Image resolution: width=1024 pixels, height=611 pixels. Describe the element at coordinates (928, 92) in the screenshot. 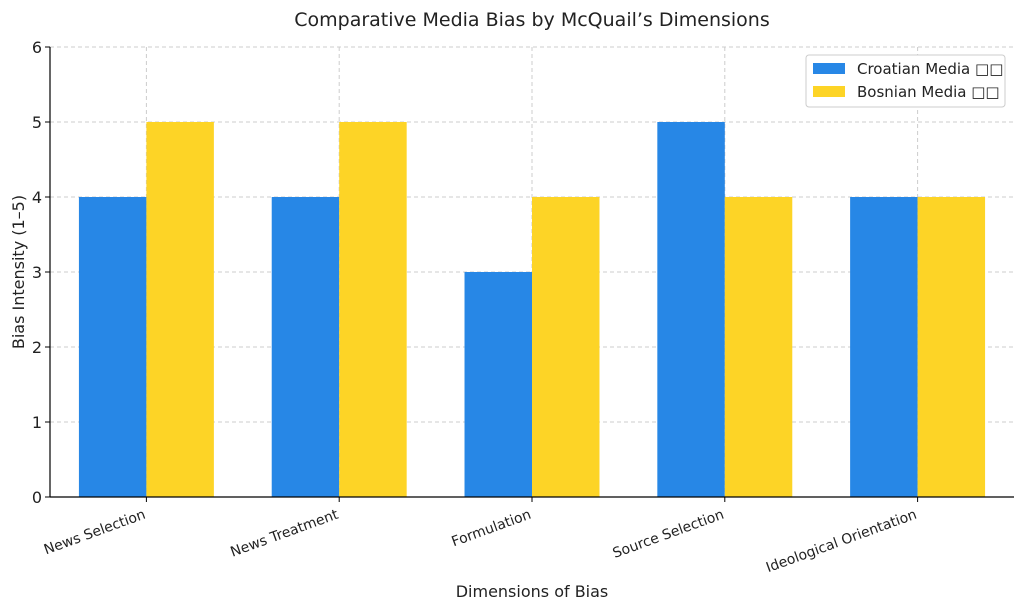

I see `legend-label: Bosnian Media □□` at that location.